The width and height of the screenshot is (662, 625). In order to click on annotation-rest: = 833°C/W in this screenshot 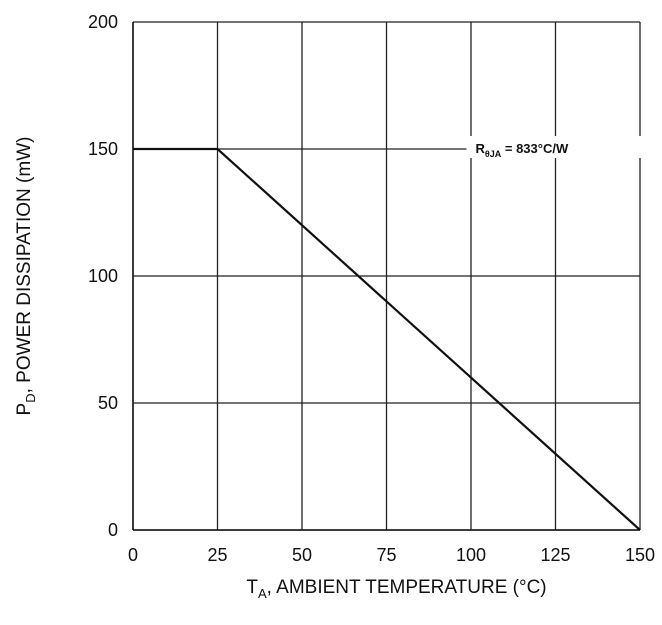, I will do `click(535, 148)`.